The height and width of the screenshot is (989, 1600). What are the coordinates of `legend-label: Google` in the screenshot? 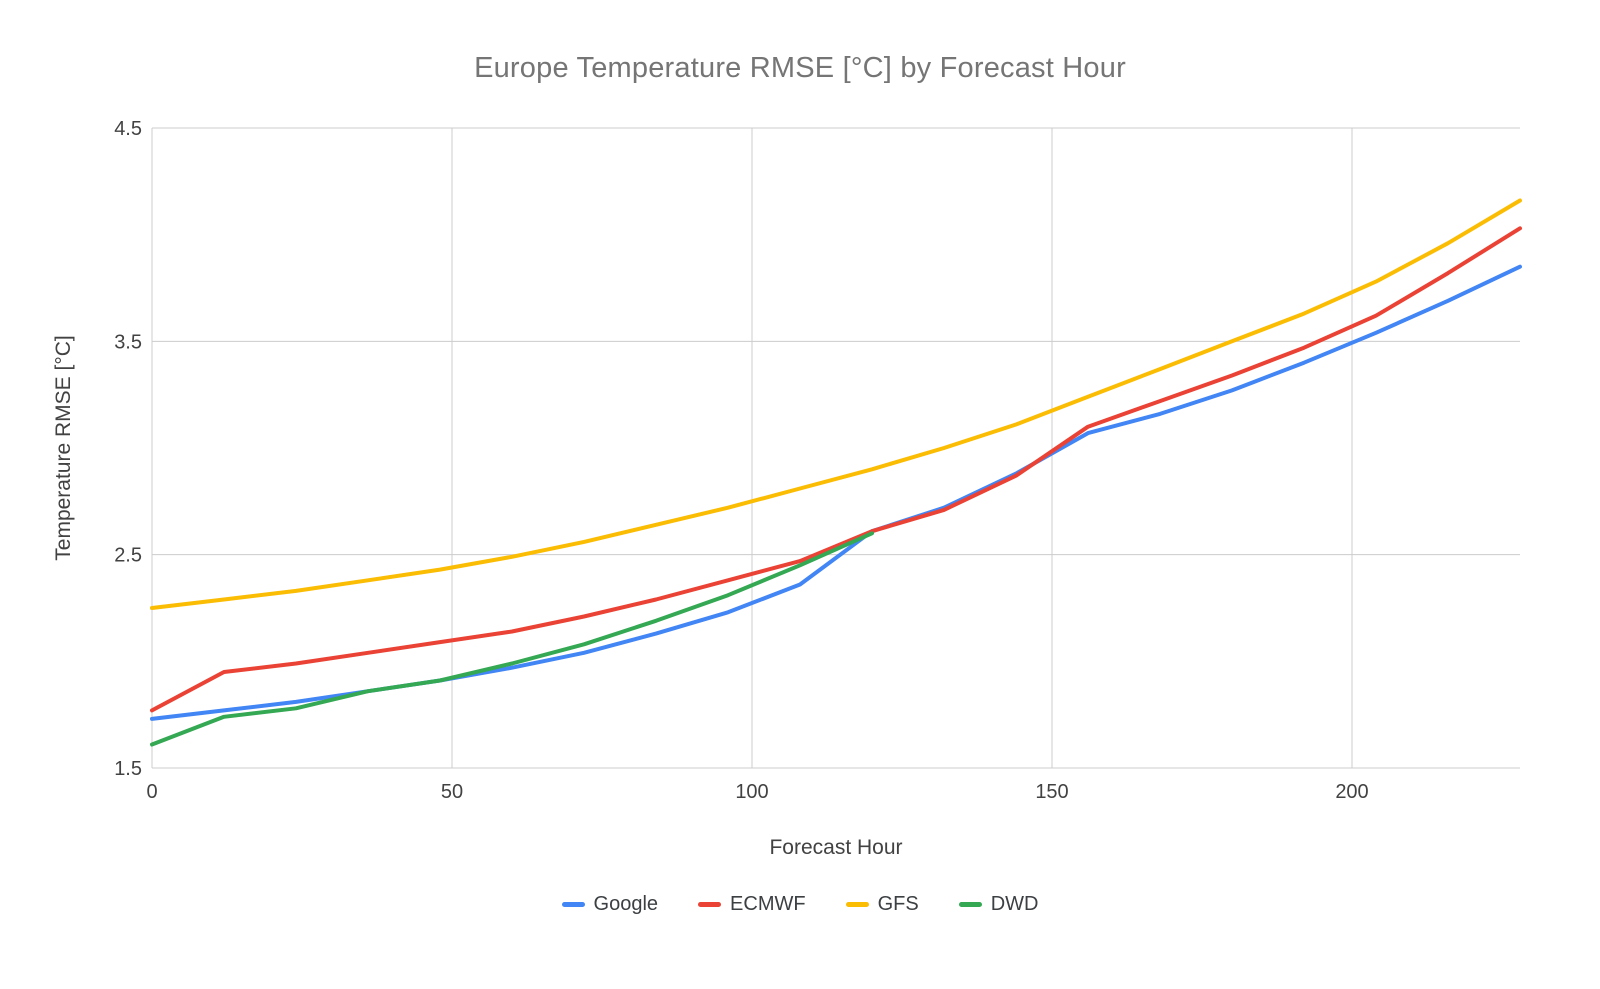 It's located at (626, 904).